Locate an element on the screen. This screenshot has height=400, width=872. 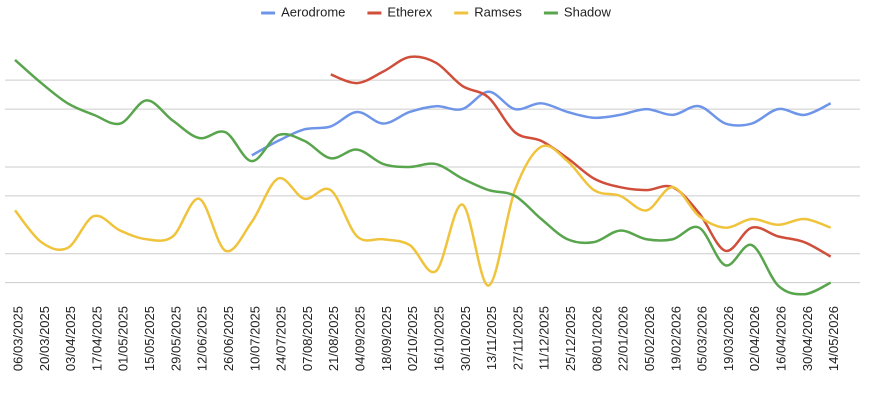
x-tick-label: 19/03/2026 is located at coordinates (728, 338).